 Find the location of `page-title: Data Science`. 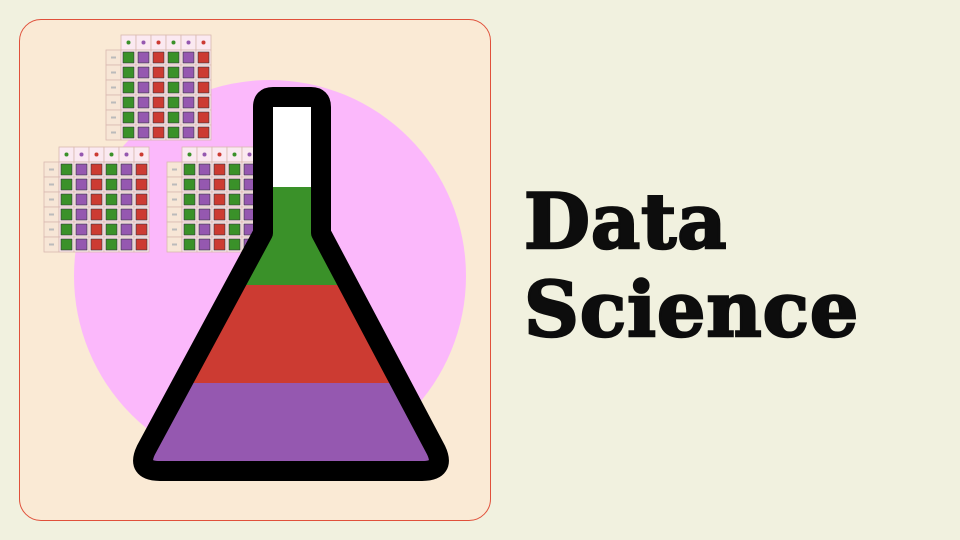

page-title: Data Science is located at coordinates (691, 265).